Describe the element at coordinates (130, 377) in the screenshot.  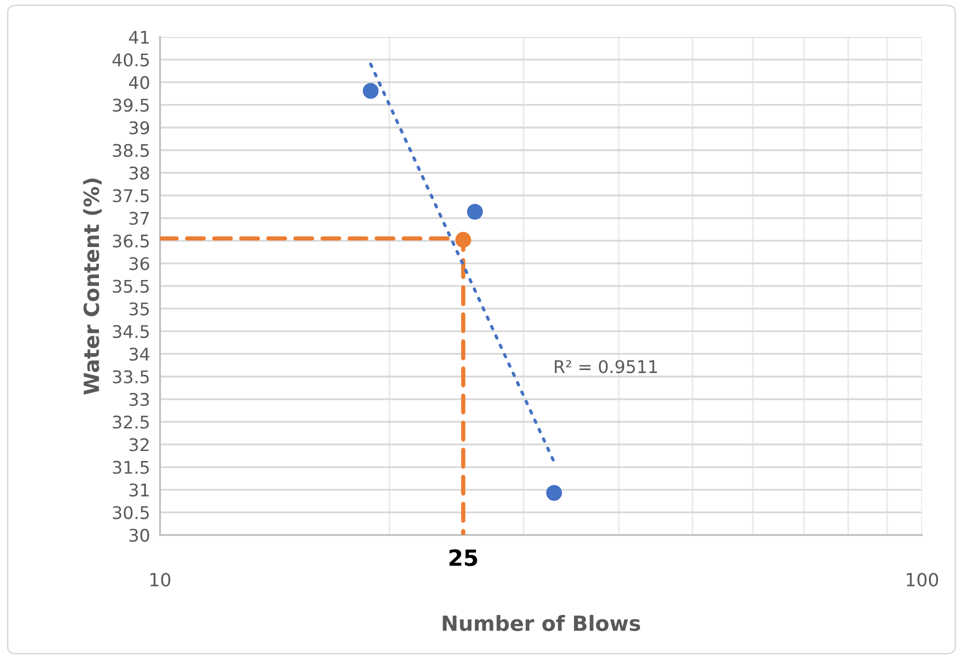
I see `y-tick-label: 33.5` at that location.